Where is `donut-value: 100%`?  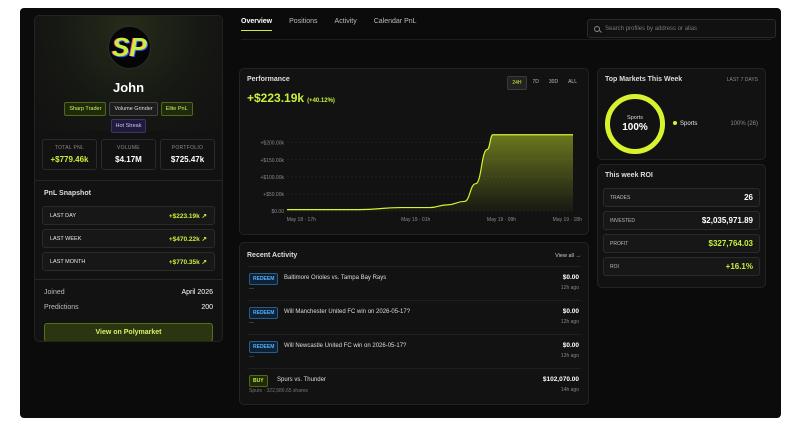
donut-value: 100% is located at coordinates (635, 127).